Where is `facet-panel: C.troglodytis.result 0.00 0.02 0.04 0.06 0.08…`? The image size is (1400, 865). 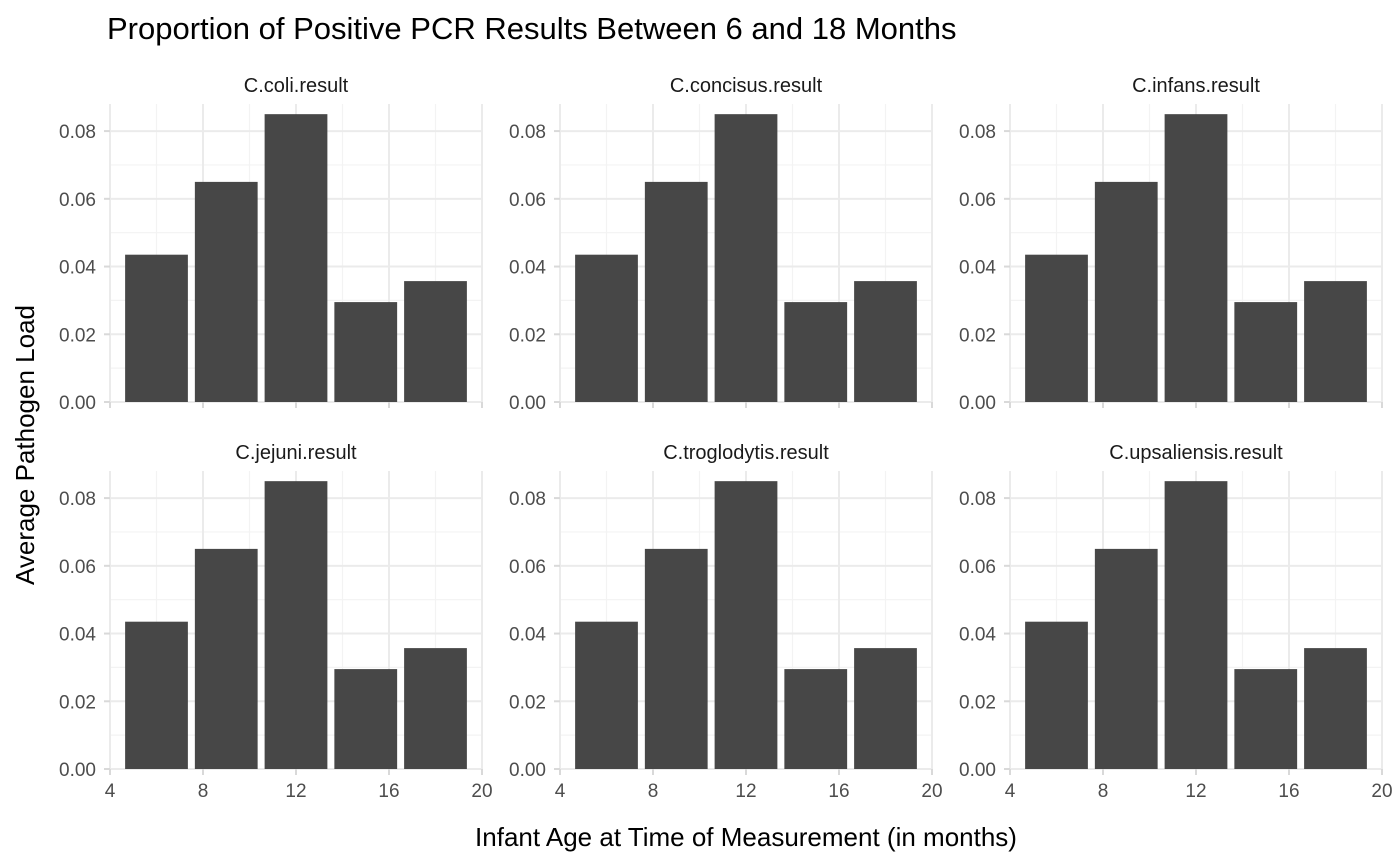
facet-panel: C.troglodytis.result 0.00 0.02 0.04 0.06 0.08… is located at coordinates (726, 622).